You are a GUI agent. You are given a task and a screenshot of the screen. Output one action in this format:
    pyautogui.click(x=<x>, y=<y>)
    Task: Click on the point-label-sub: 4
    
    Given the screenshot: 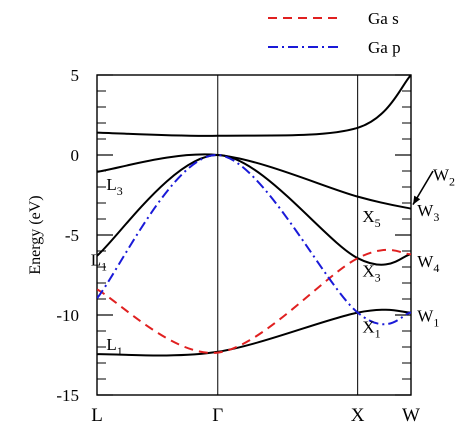 What is the action you would take?
    pyautogui.click(x=436, y=268)
    